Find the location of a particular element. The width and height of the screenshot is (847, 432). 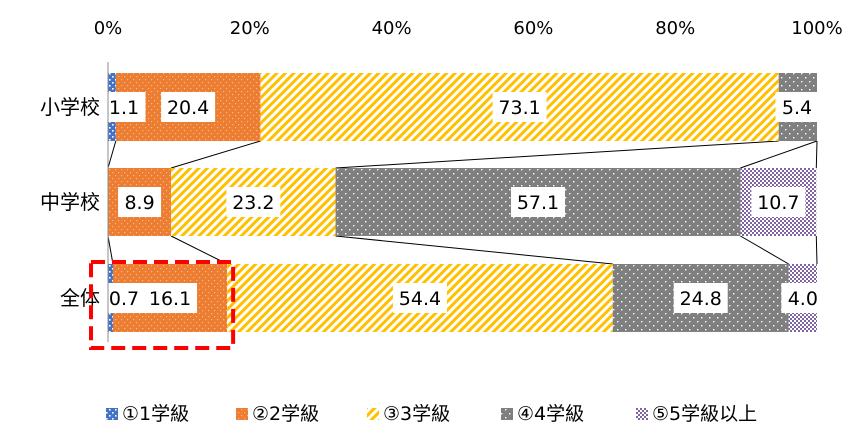

data-label-box-3-s2 is located at coordinates (170, 298).